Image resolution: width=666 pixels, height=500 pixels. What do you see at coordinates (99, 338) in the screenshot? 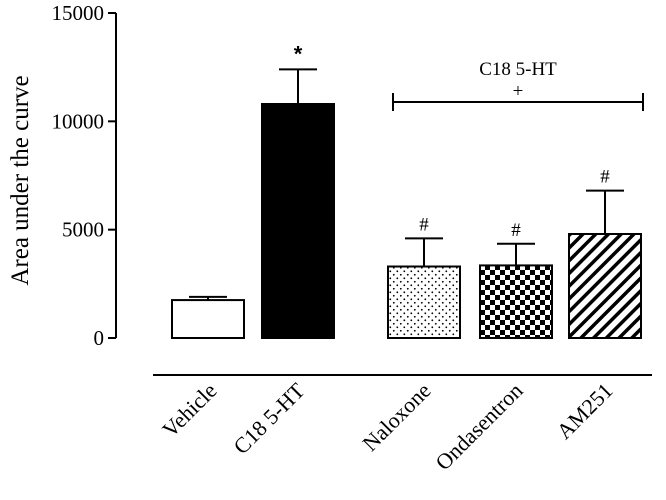
I see `y-tick-label: 0` at bounding box center [99, 338].